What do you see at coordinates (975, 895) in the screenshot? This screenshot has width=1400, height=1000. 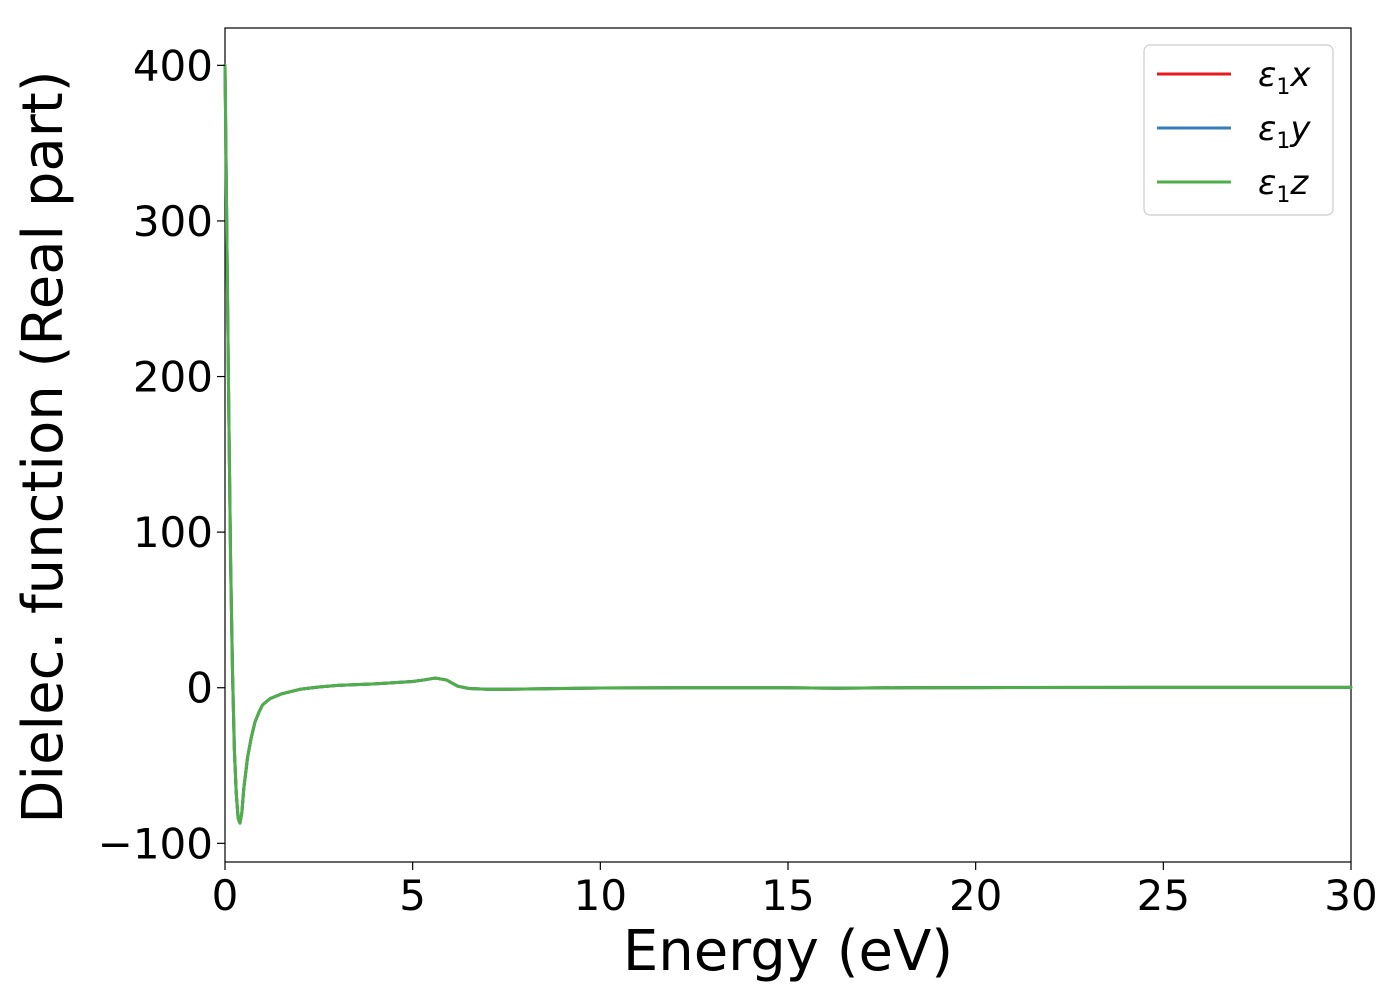 I see `x-tick-label: 20` at bounding box center [975, 895].